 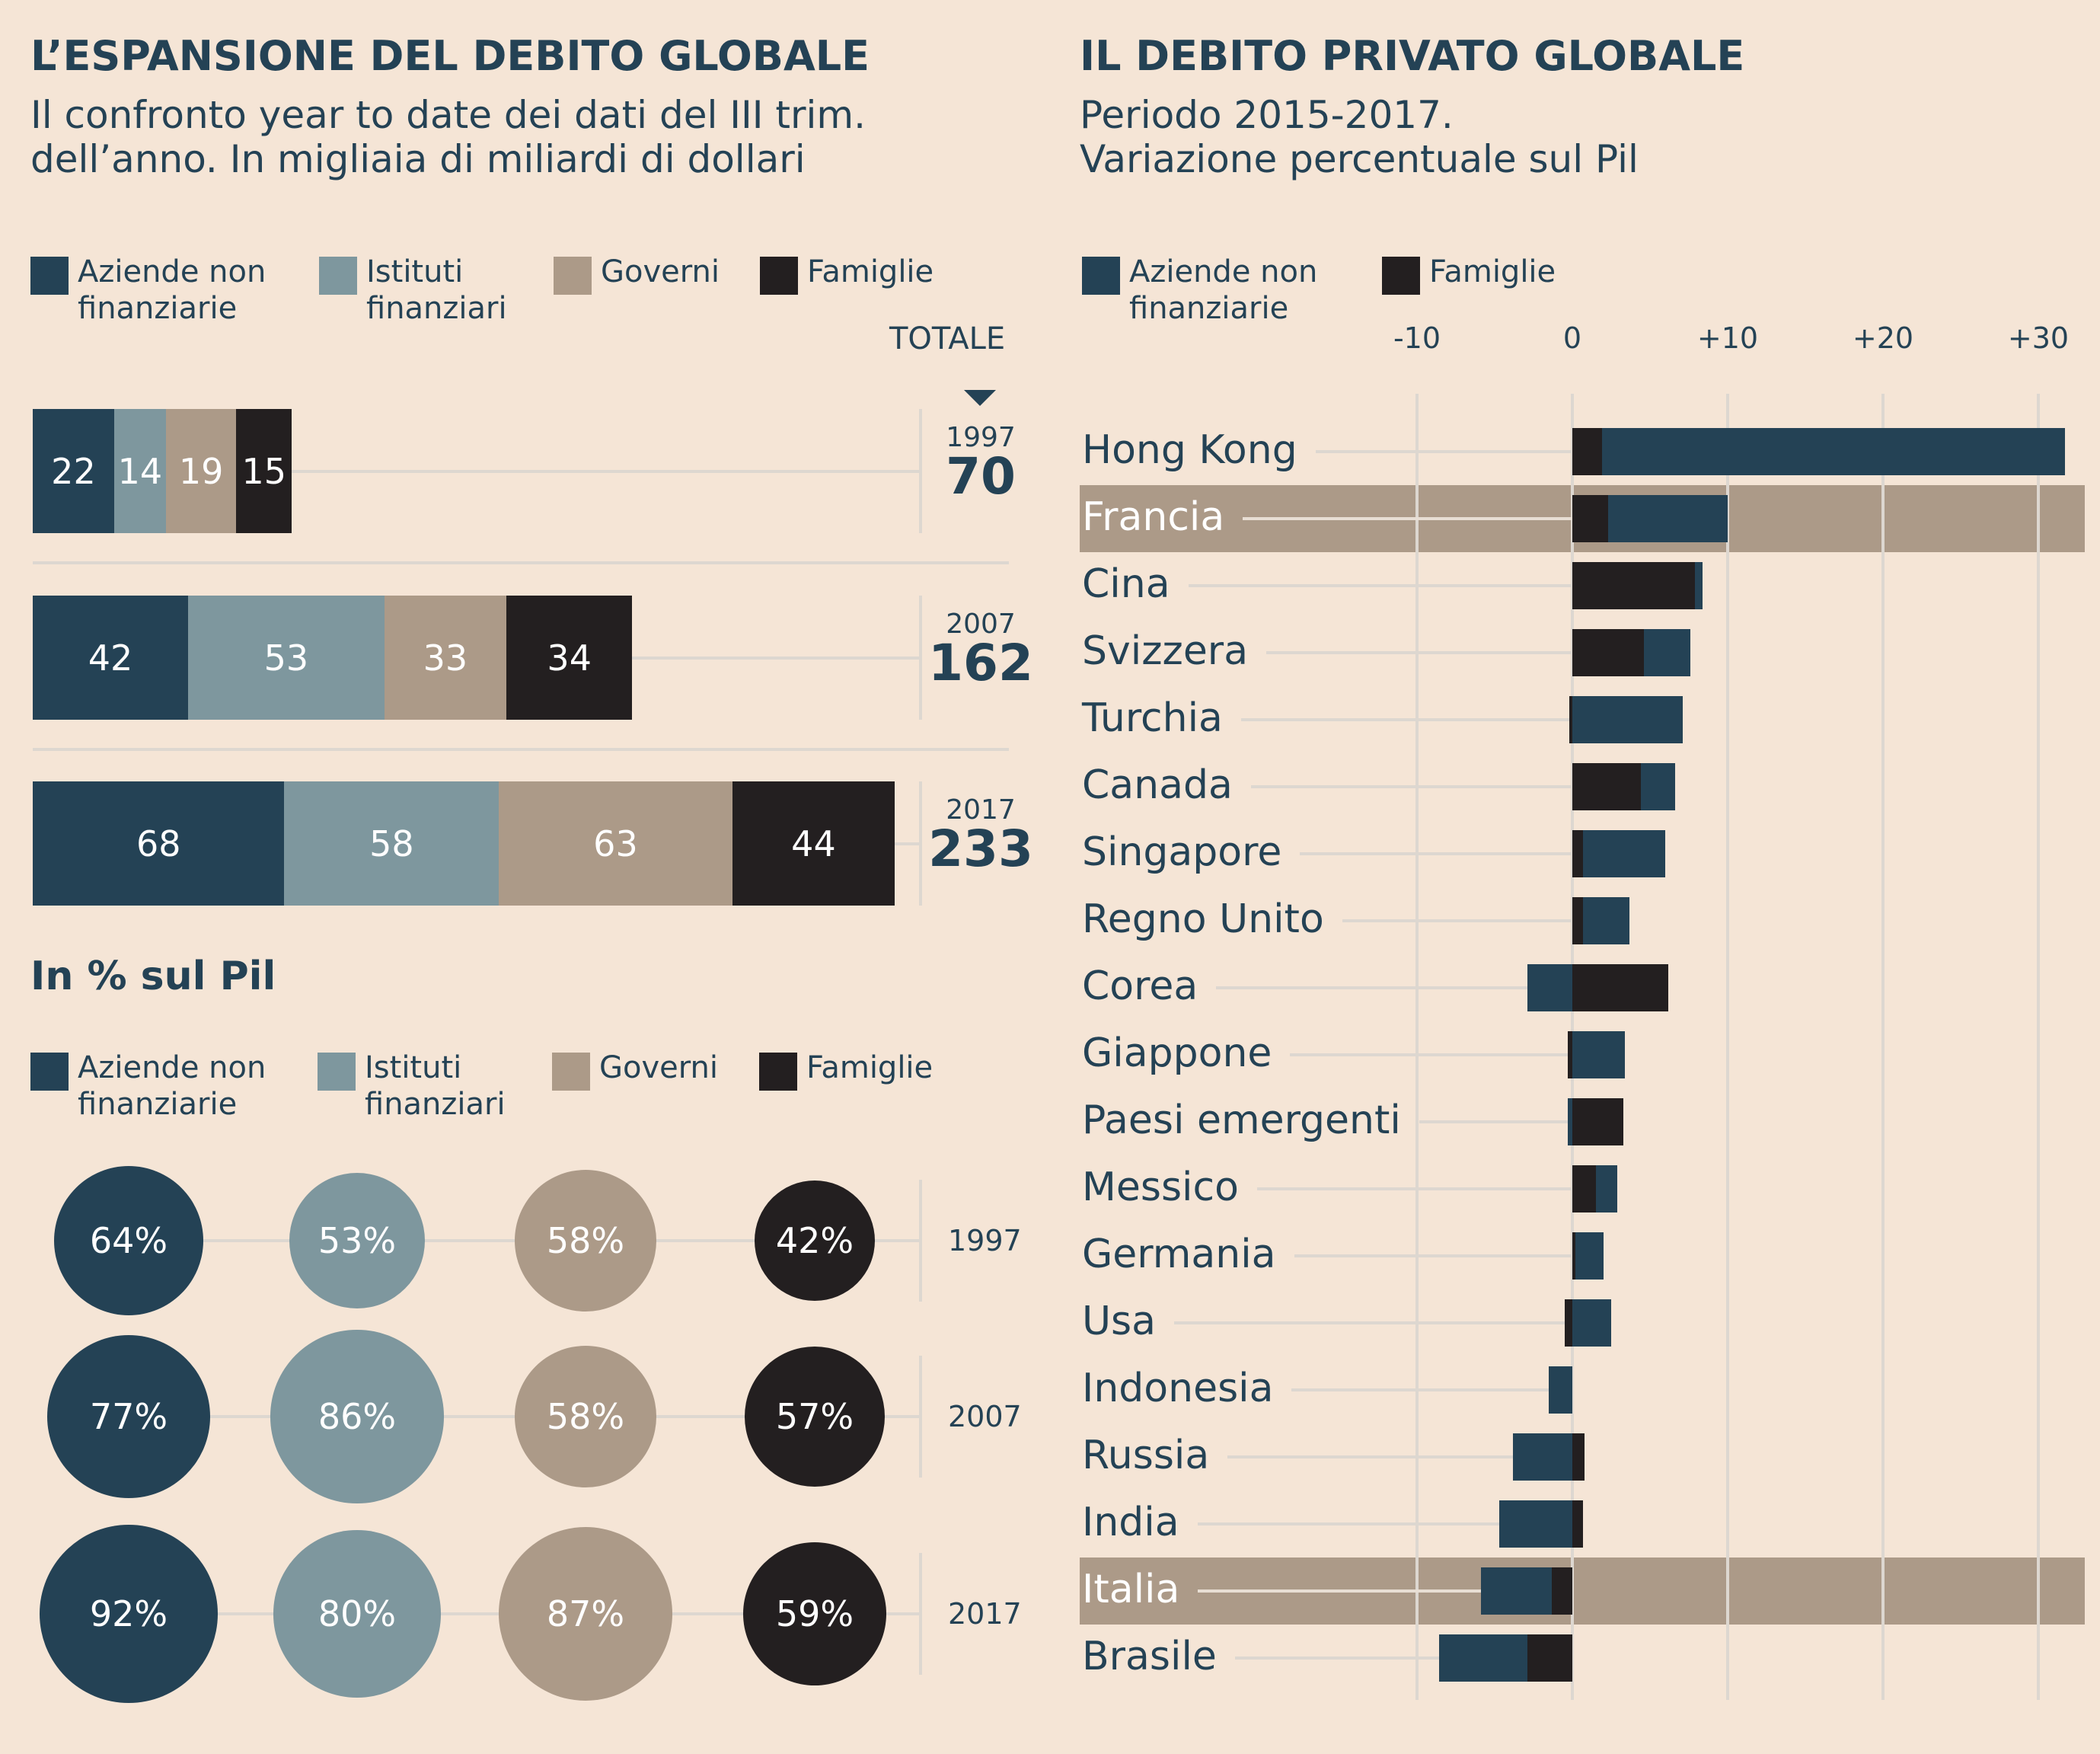 I want to click on country-label: Brasile, so click(x=1149, y=1656).